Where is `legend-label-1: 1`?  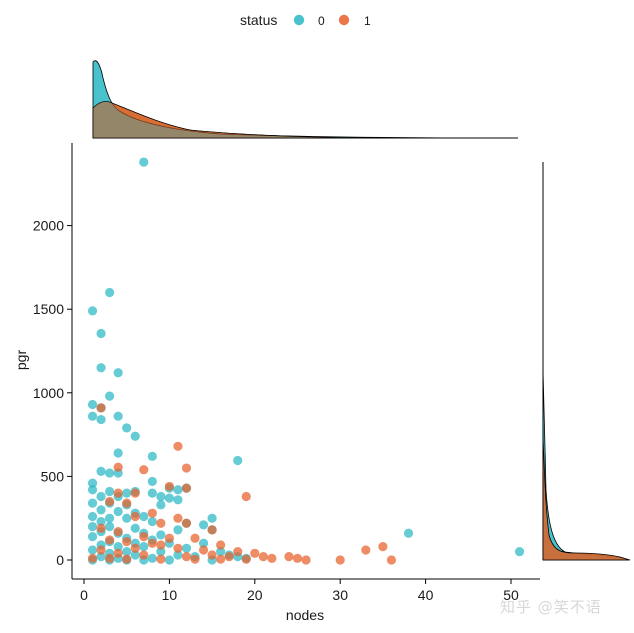 legend-label-1: 1 is located at coordinates (367, 21).